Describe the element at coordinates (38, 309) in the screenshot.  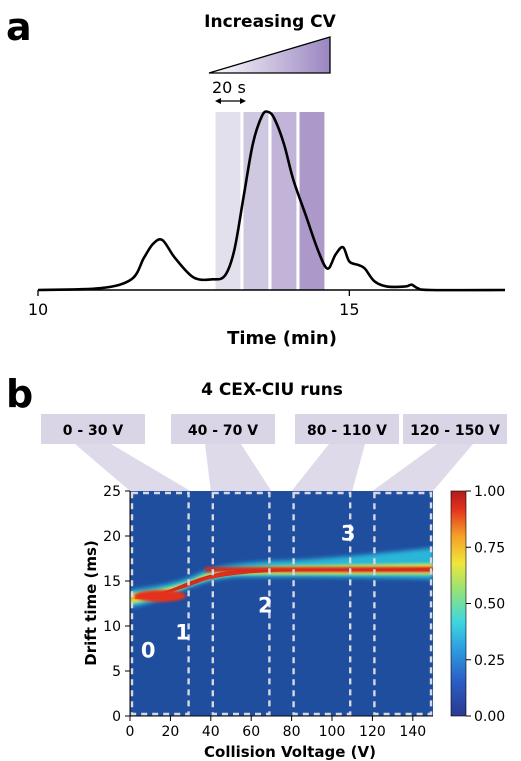
I see `x-tick-a-label: 10` at that location.